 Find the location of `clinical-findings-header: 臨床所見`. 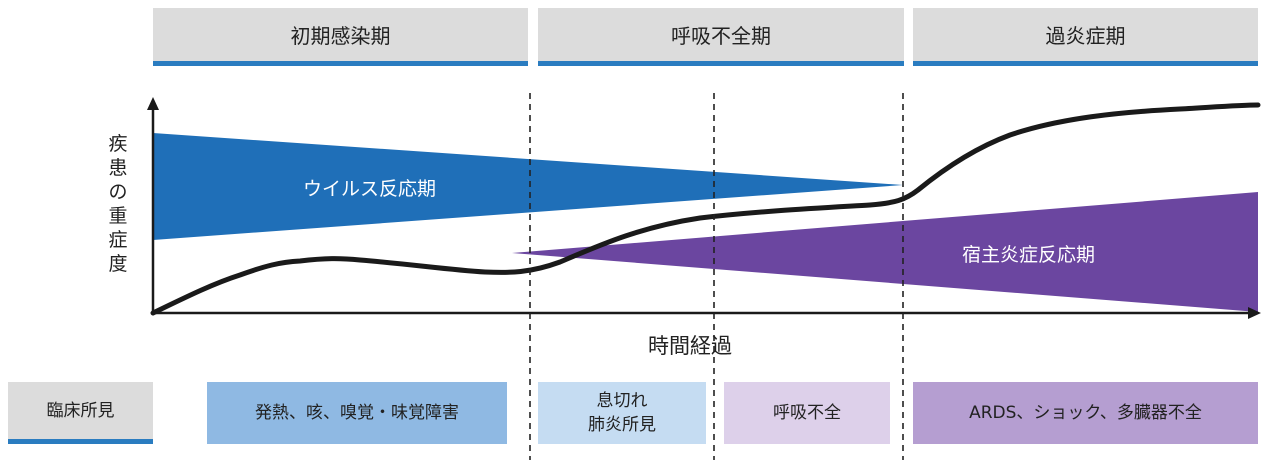

clinical-findings-header: 臨床所見 is located at coordinates (80, 413).